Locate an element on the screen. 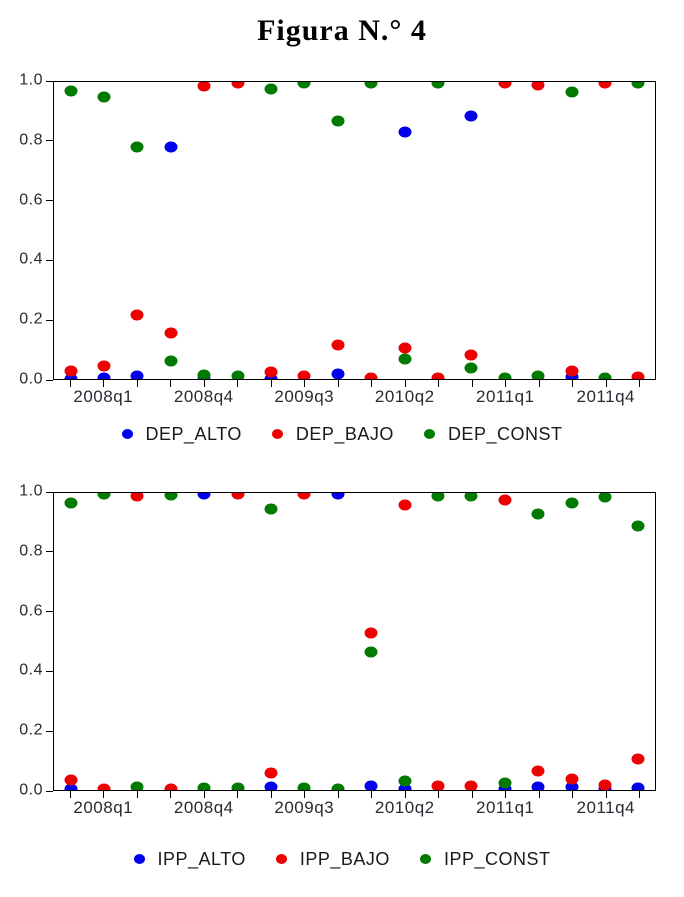  legend-item: DEP_CONST is located at coordinates (493, 434).